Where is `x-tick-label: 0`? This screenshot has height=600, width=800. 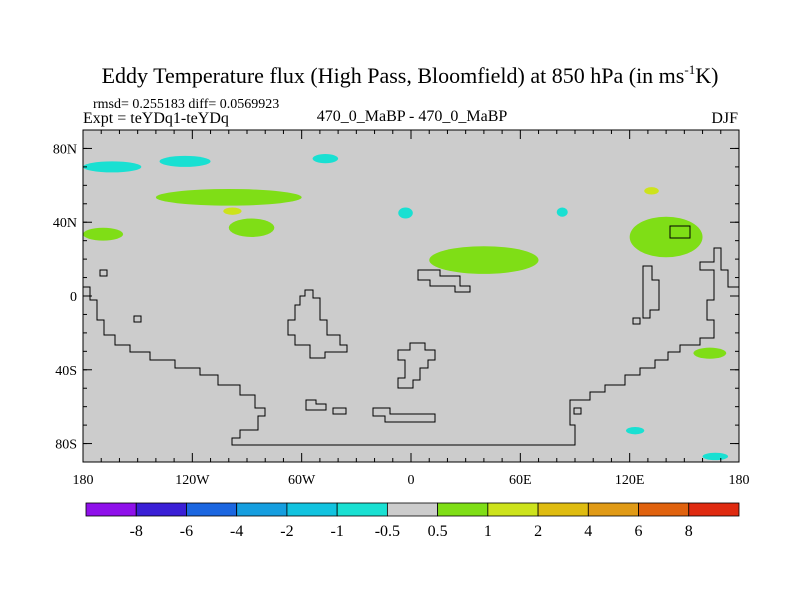 x-tick-label: 0 is located at coordinates (411, 480).